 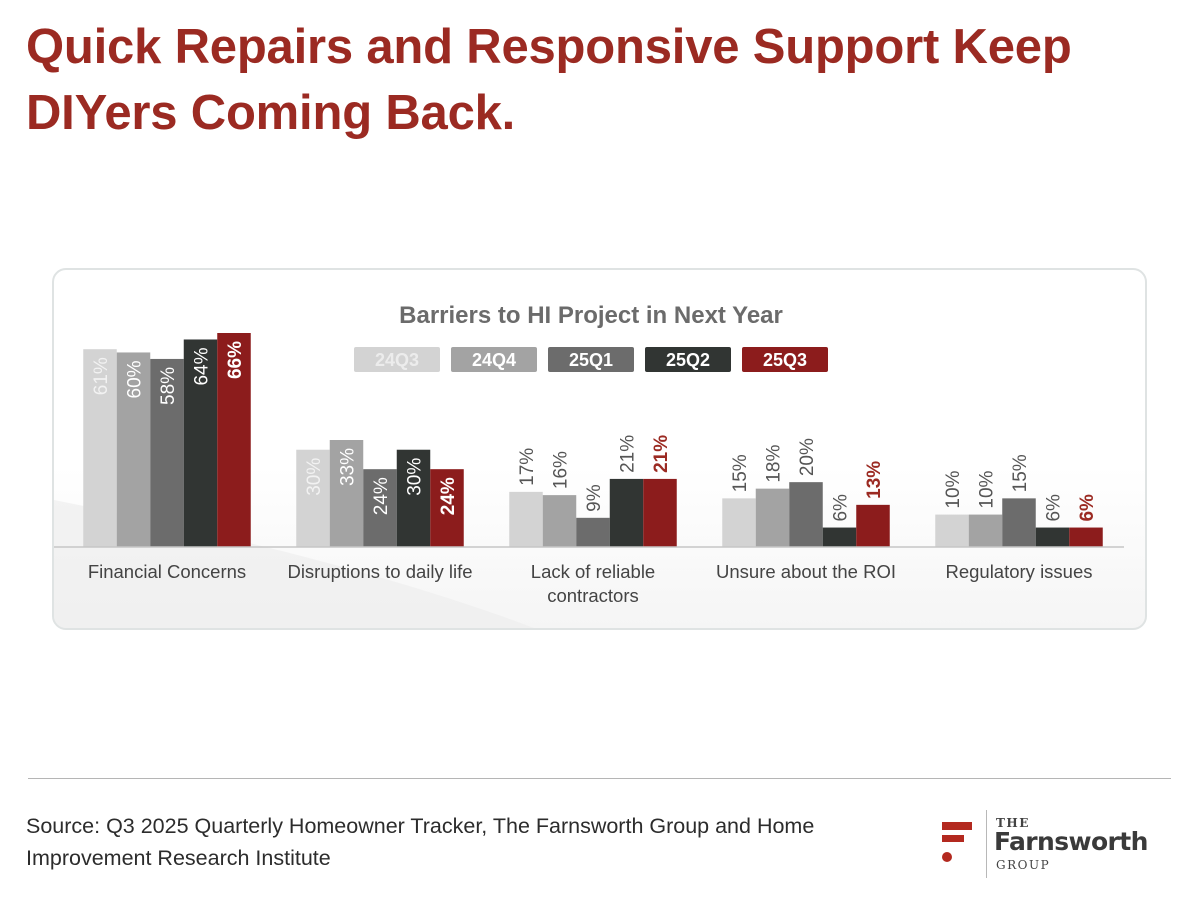 I want to click on legend-swatch-24Q3, so click(x=397, y=359).